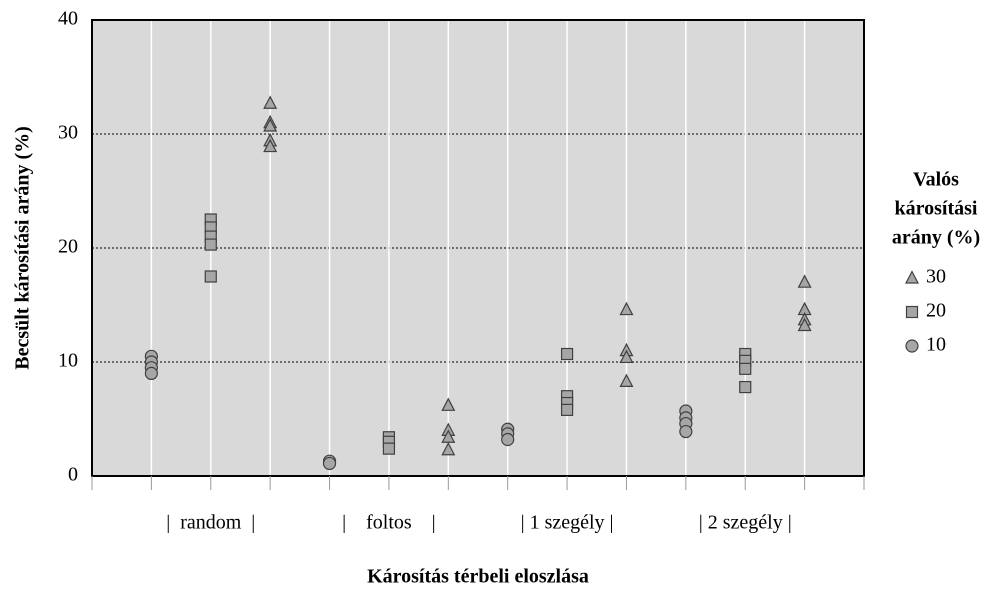  Describe the element at coordinates (936, 238) in the screenshot. I see `legend-title: arány (%)` at that location.